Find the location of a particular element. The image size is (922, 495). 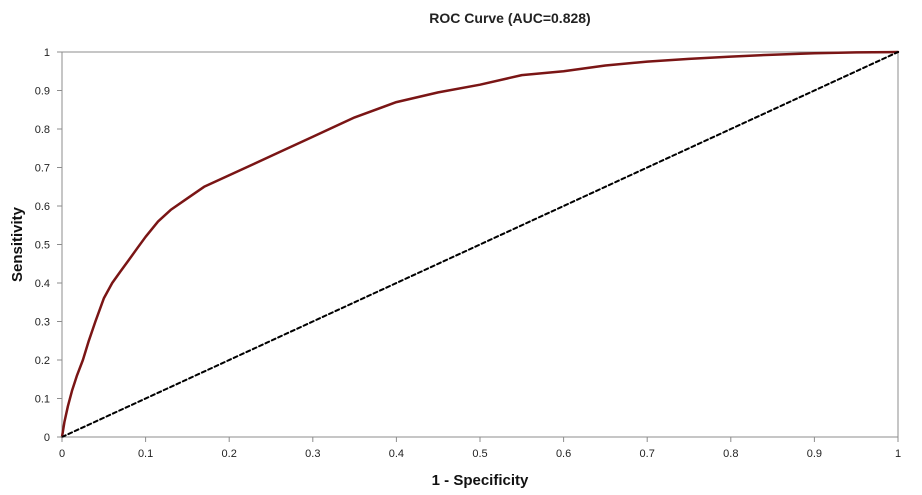

x-axis-title: 1 - Specificity is located at coordinates (480, 480).